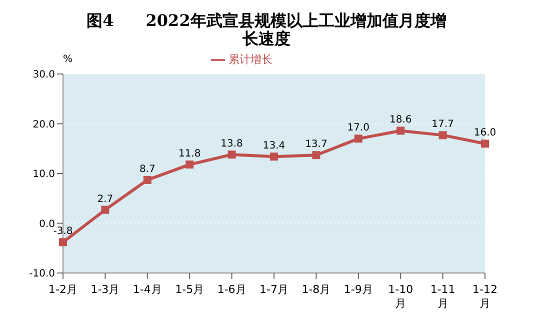 This screenshot has height=331, width=533. Describe the element at coordinates (147, 289) in the screenshot. I see `x-tick-label: 1-4月` at that location.